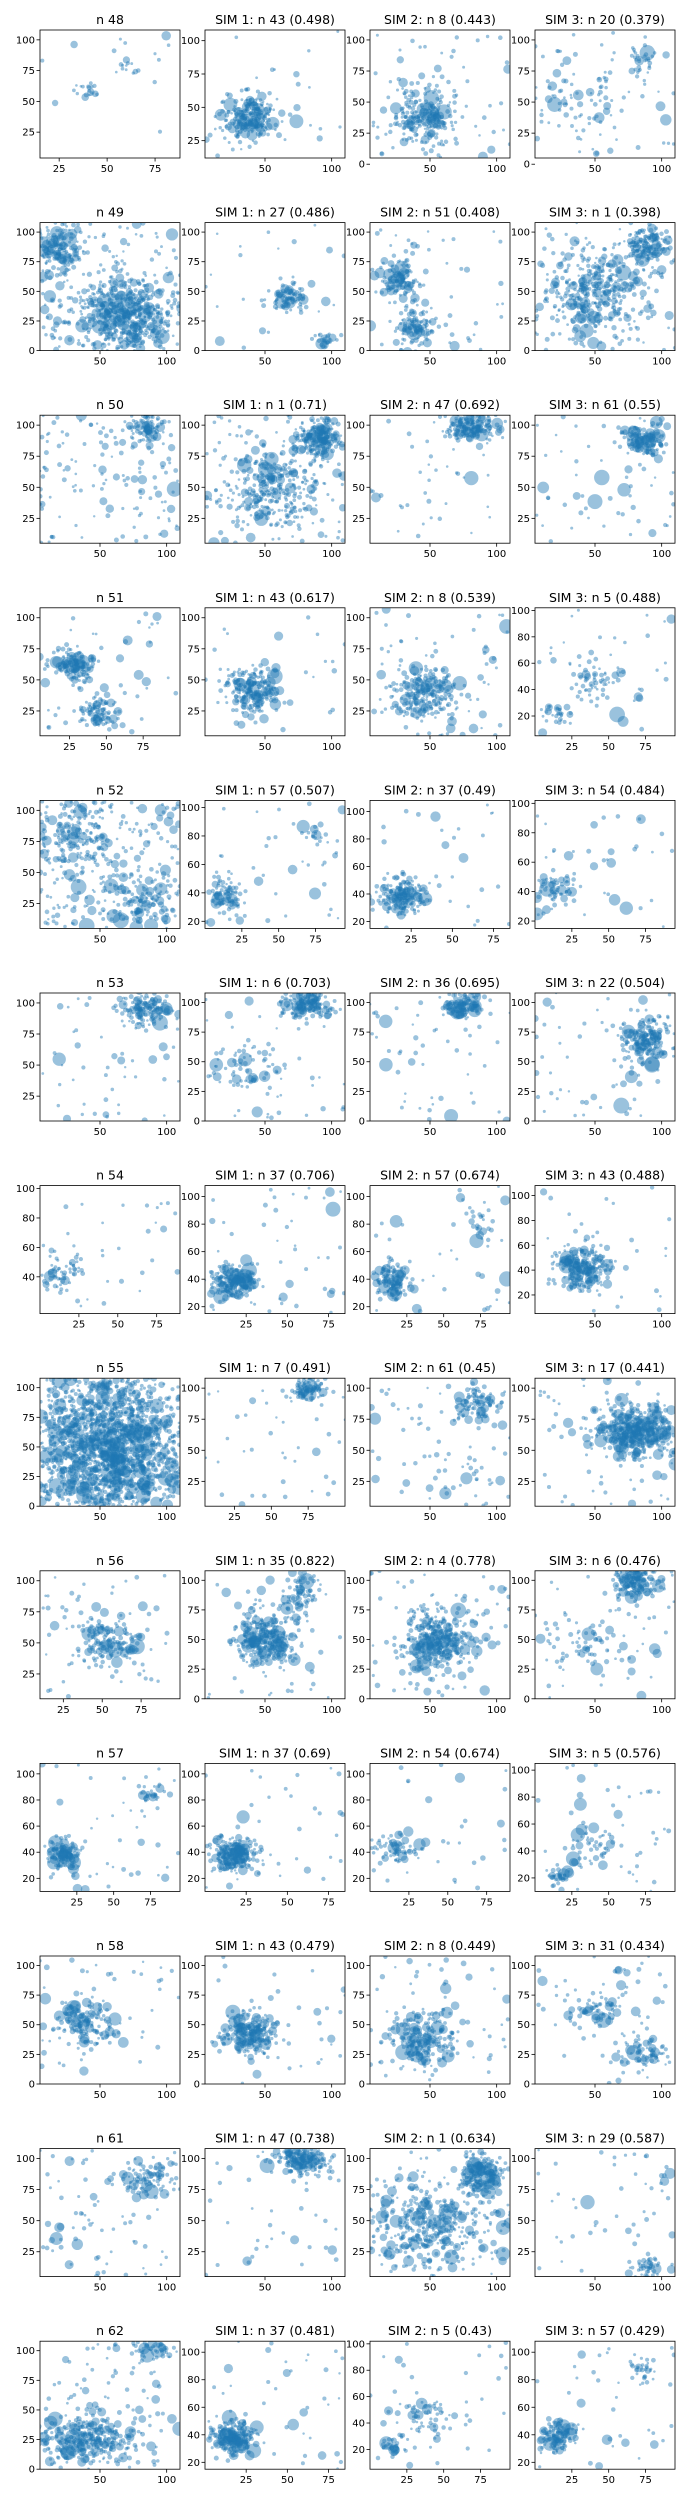 The height and width of the screenshot is (2507, 696). I want to click on subplot-title: SIM 3: n 20 (0.379), so click(605, 19).